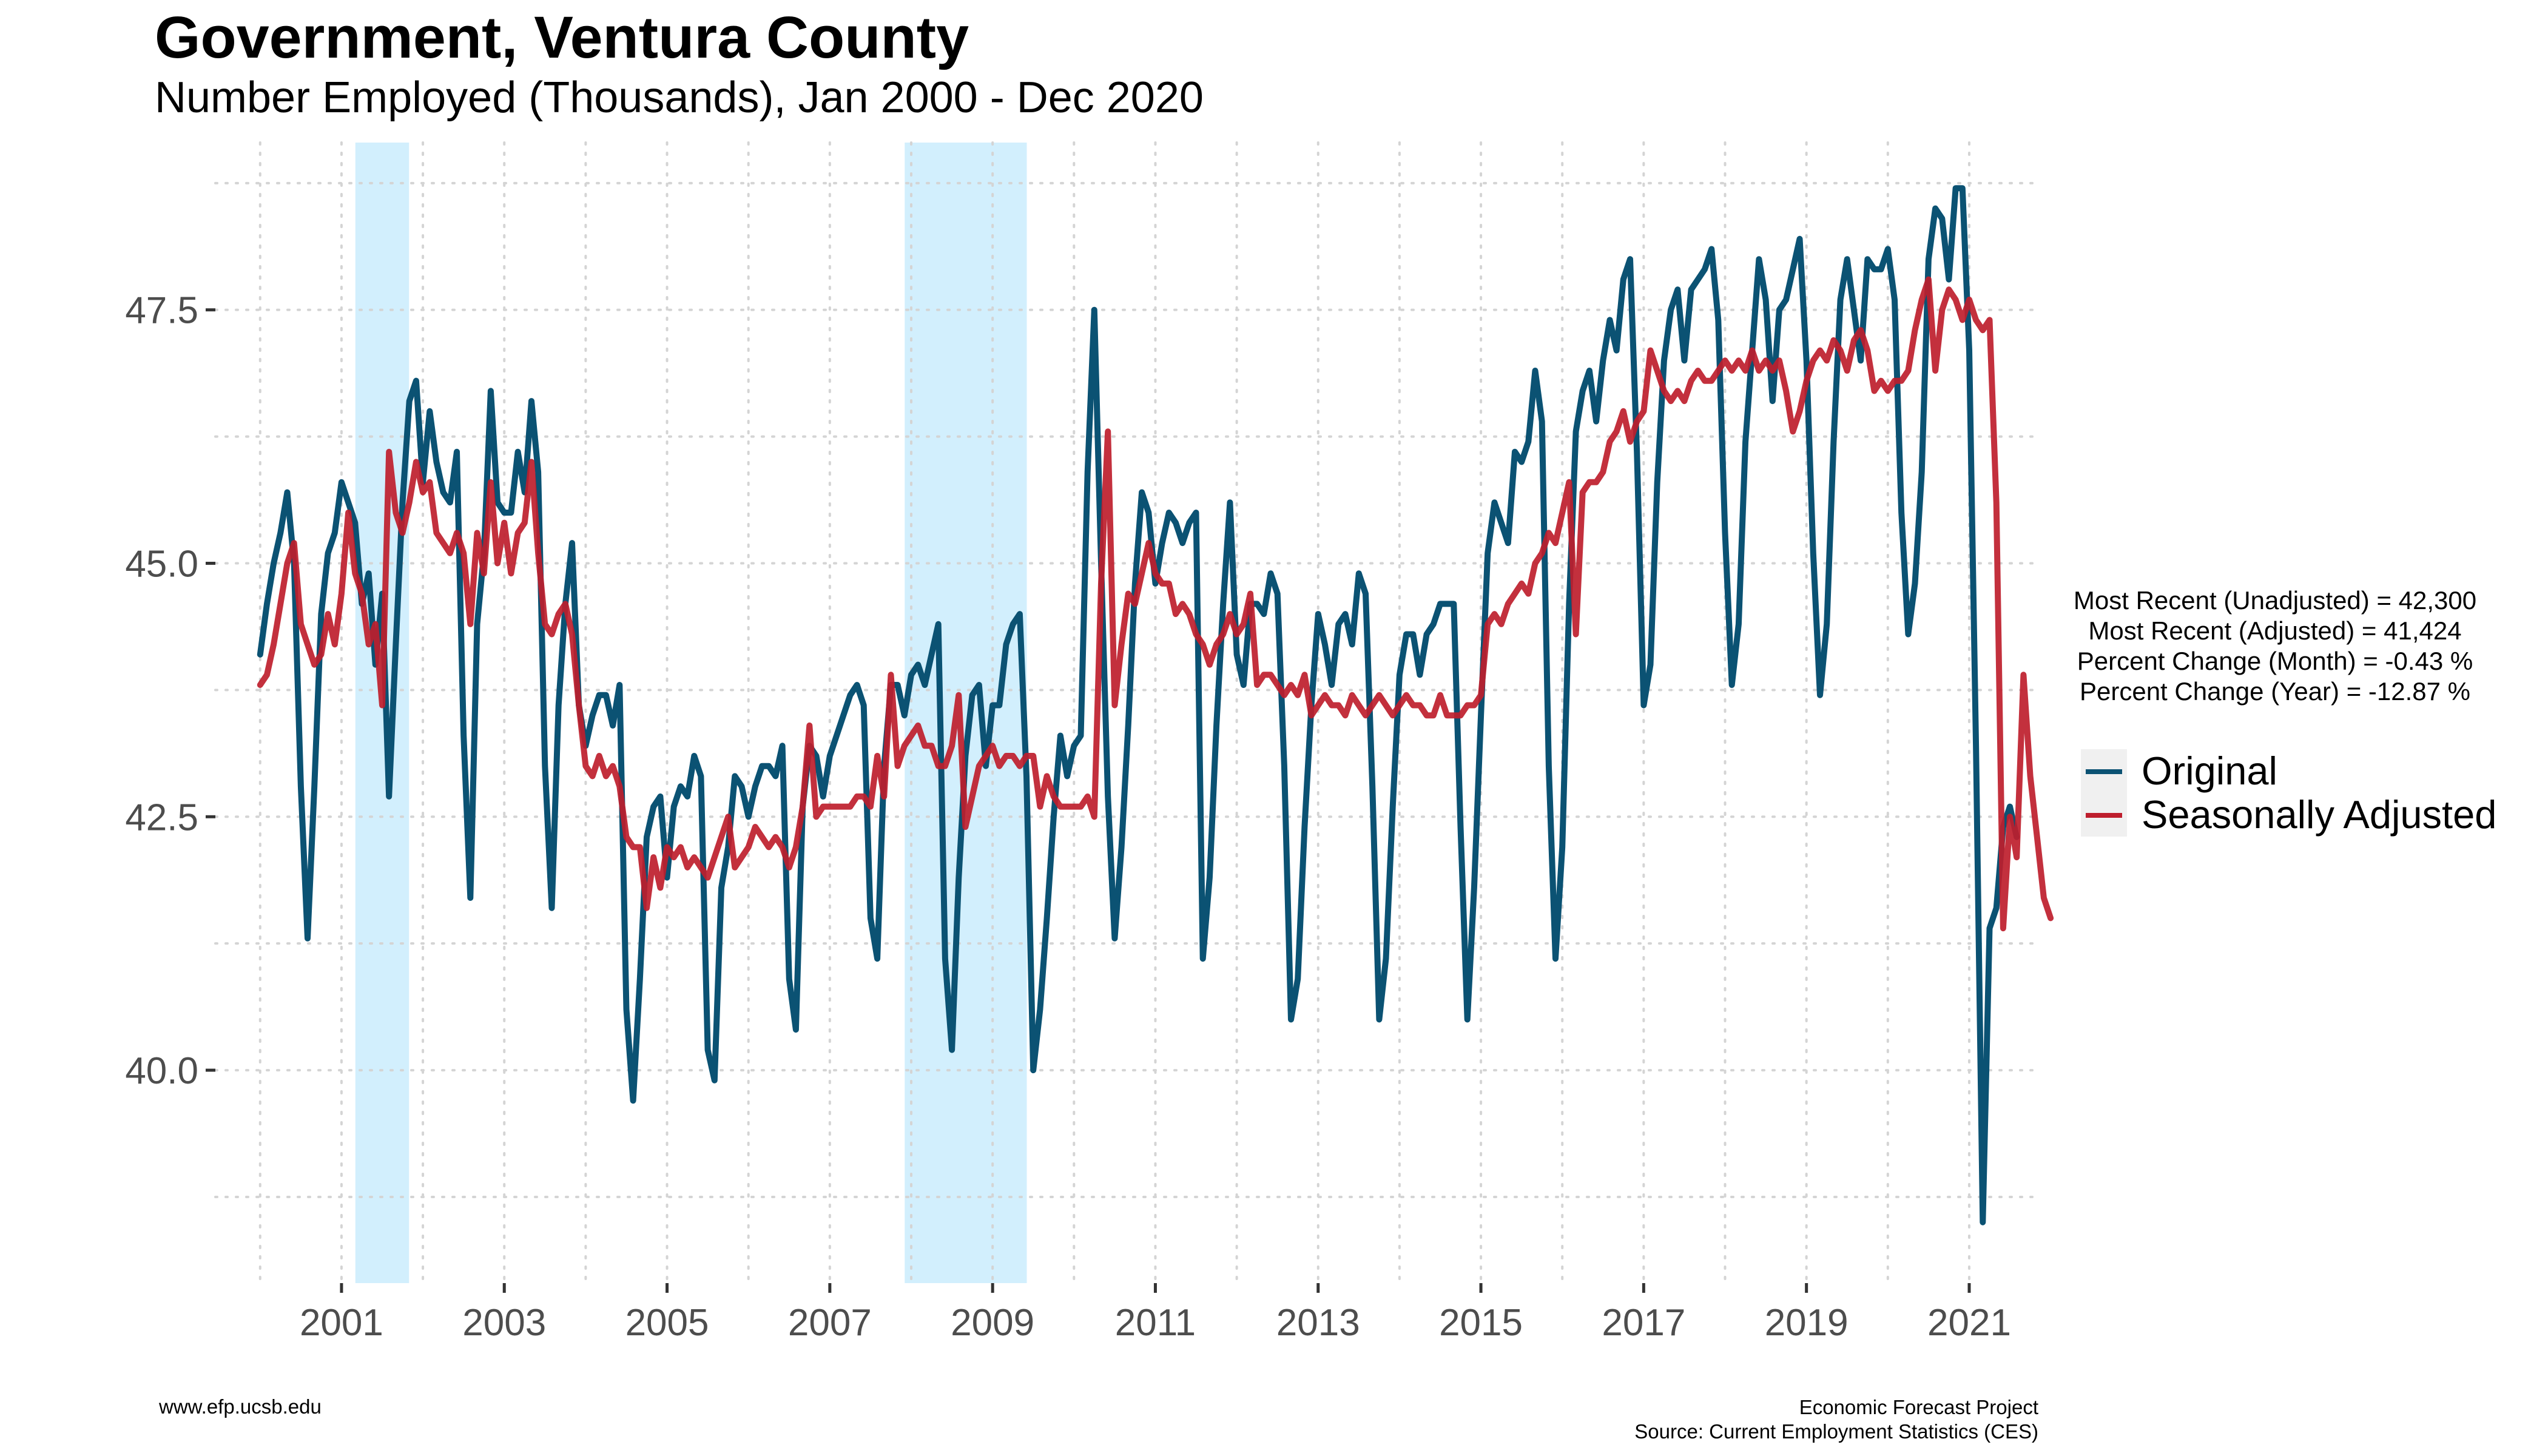 Image resolution: width=2548 pixels, height=1456 pixels. Describe the element at coordinates (2275, 600) in the screenshot. I see `stat-most-recent-unadjusted: Most Recent (Unadjusted) = 42,300` at that location.